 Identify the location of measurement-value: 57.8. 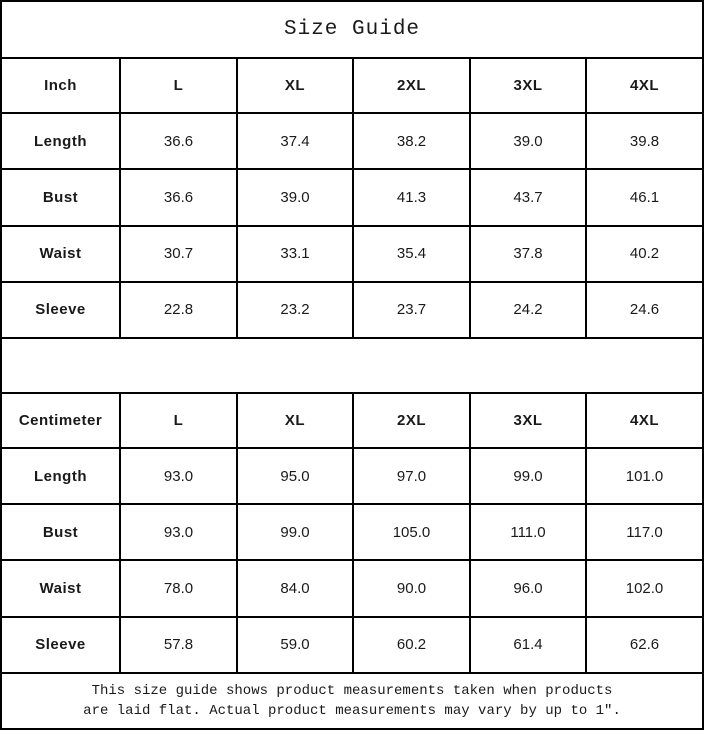
(178, 644).